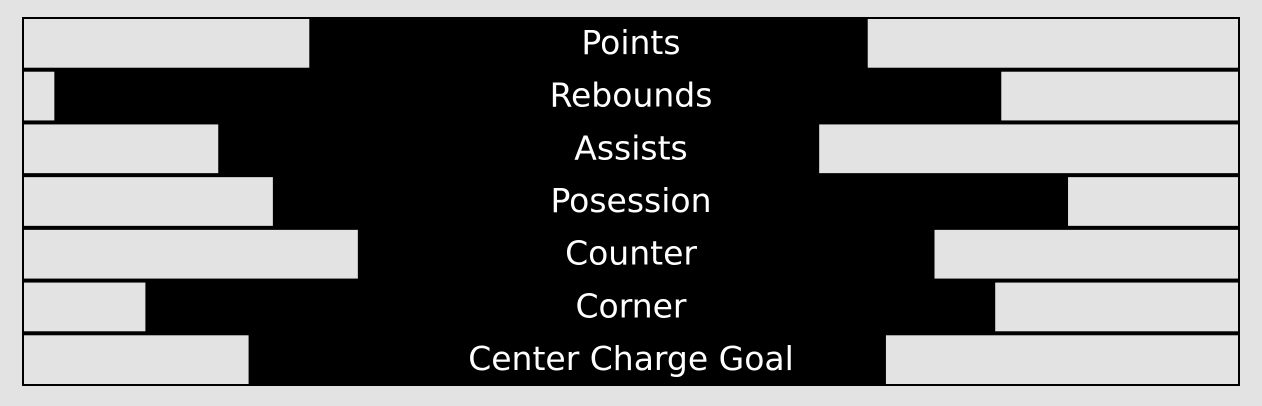 The width and height of the screenshot is (1262, 406). I want to click on left-bar-posession, so click(148, 201).